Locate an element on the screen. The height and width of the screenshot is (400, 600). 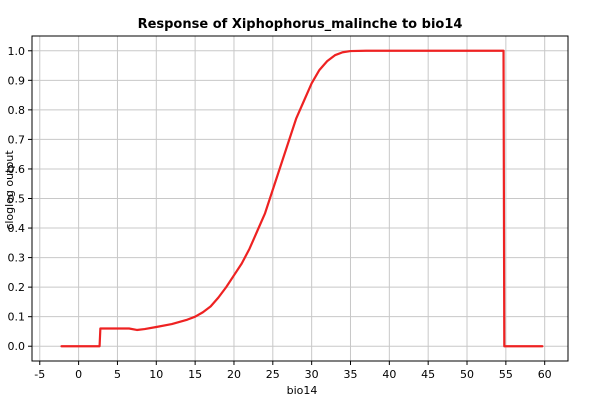
y-tick-label: 1.0 is located at coordinates (17, 51).